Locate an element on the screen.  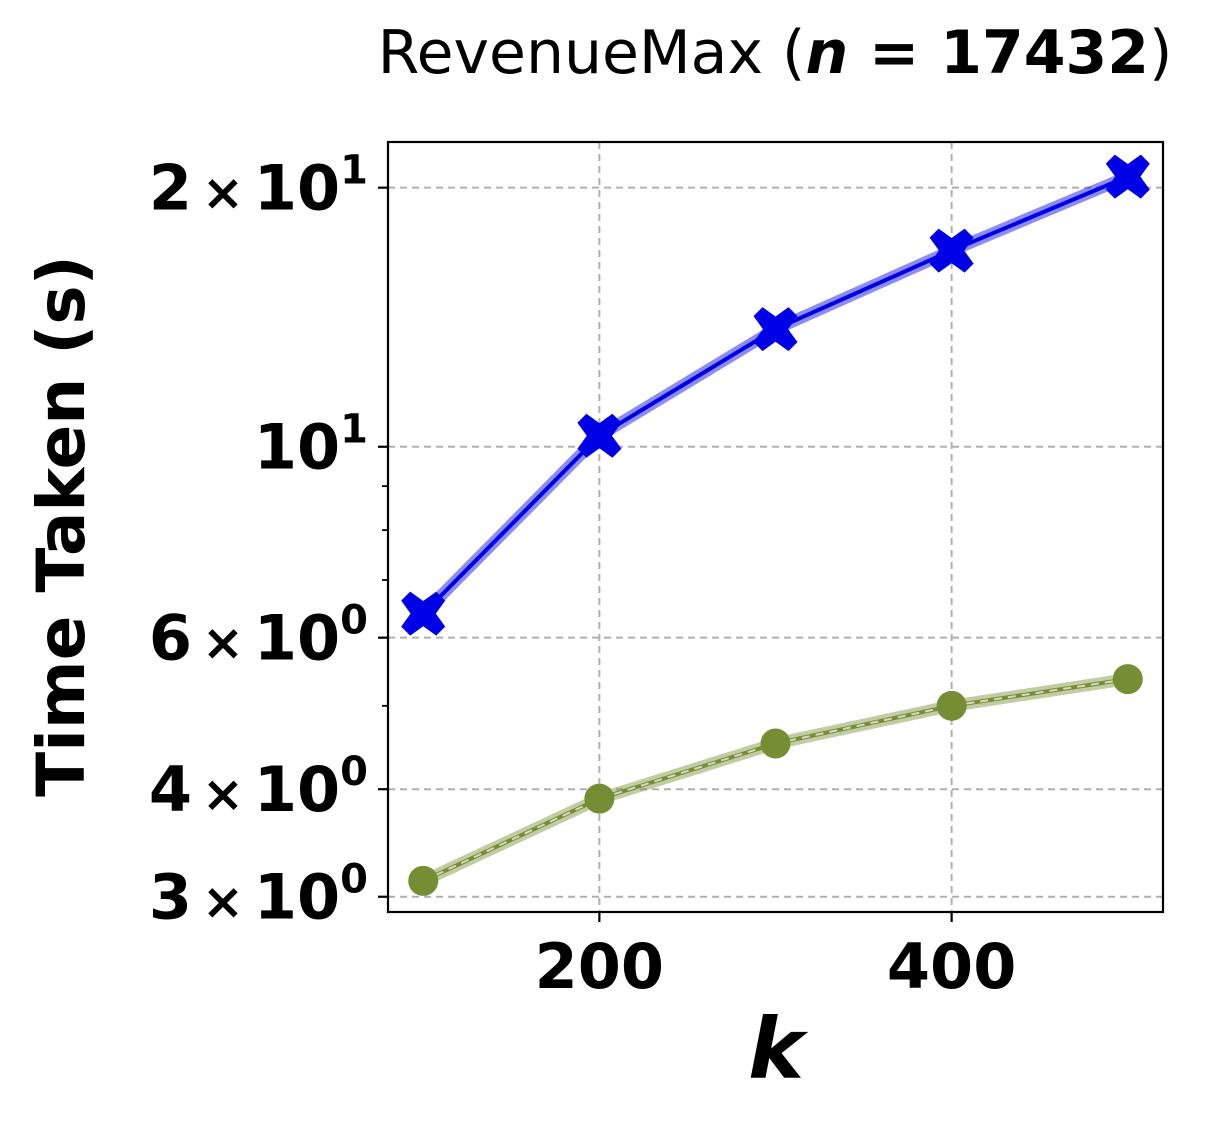
y-tick-label: 4 × 100 is located at coordinates (258, 787).